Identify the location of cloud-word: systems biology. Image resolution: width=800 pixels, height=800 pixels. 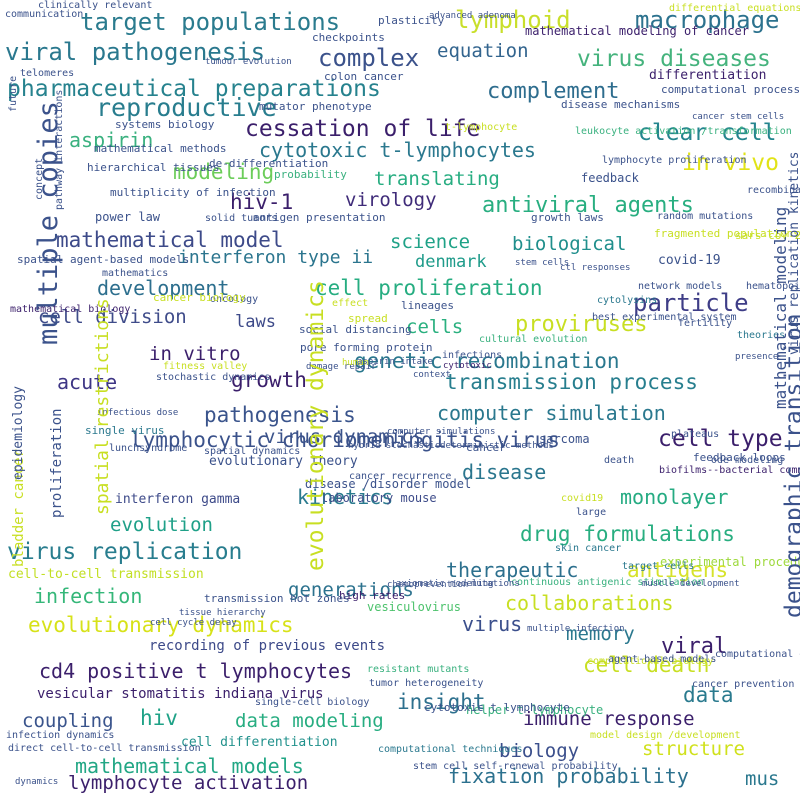
(165, 124).